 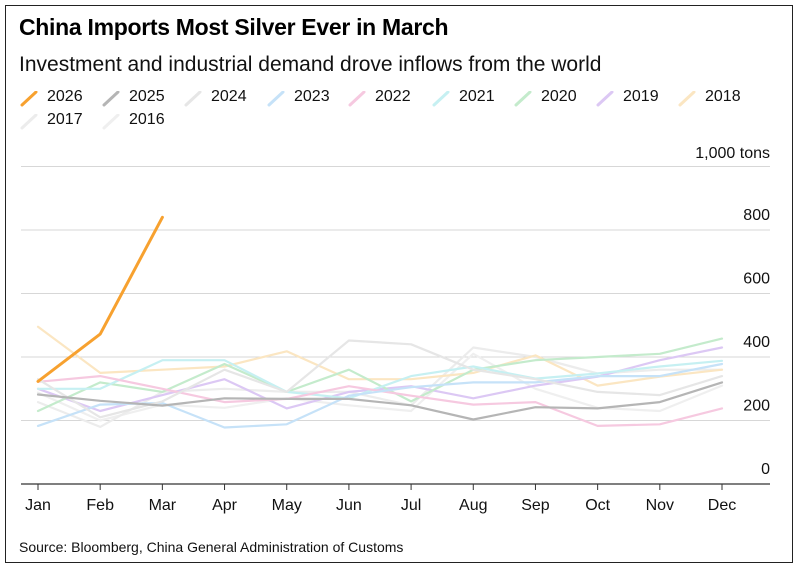 I want to click on x-tick-label: Jun, so click(x=349, y=505).